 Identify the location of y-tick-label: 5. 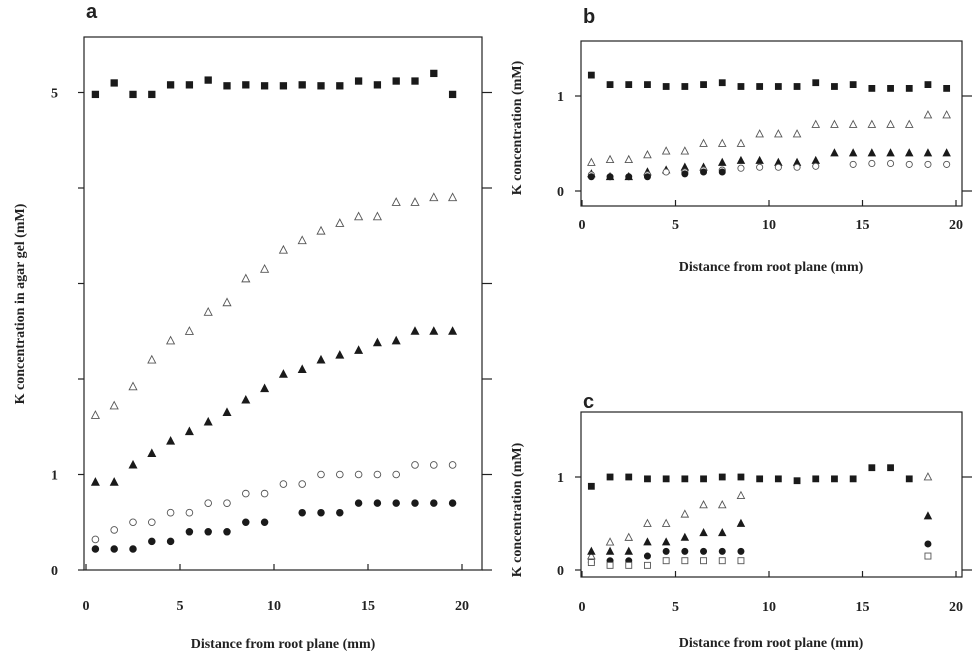
(54, 94).